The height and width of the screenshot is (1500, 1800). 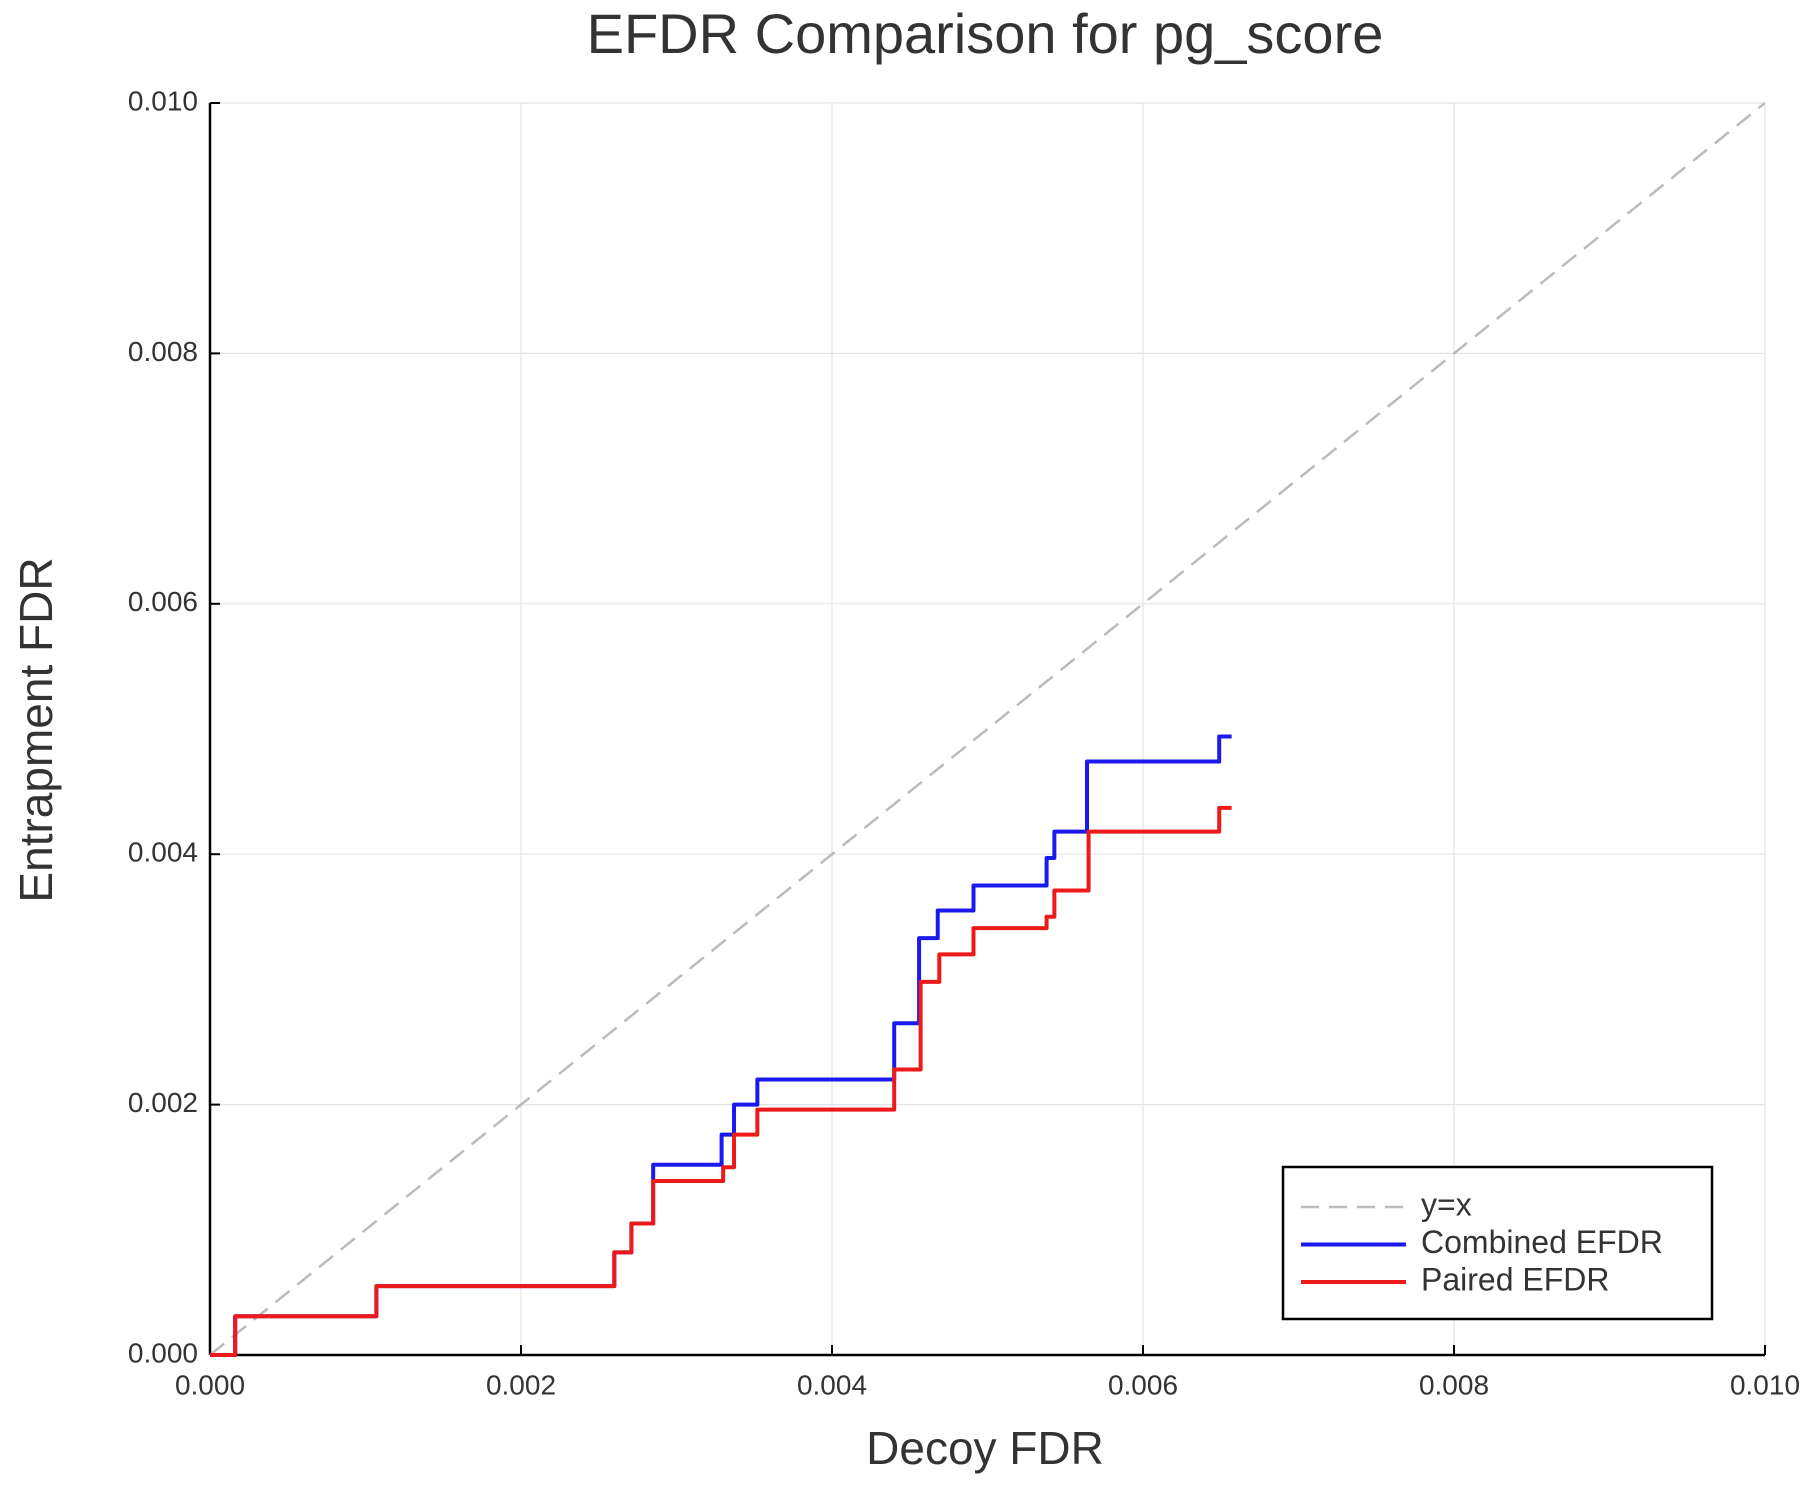 What do you see at coordinates (1143, 1384) in the screenshot?
I see `x-tick-label: 0.006` at bounding box center [1143, 1384].